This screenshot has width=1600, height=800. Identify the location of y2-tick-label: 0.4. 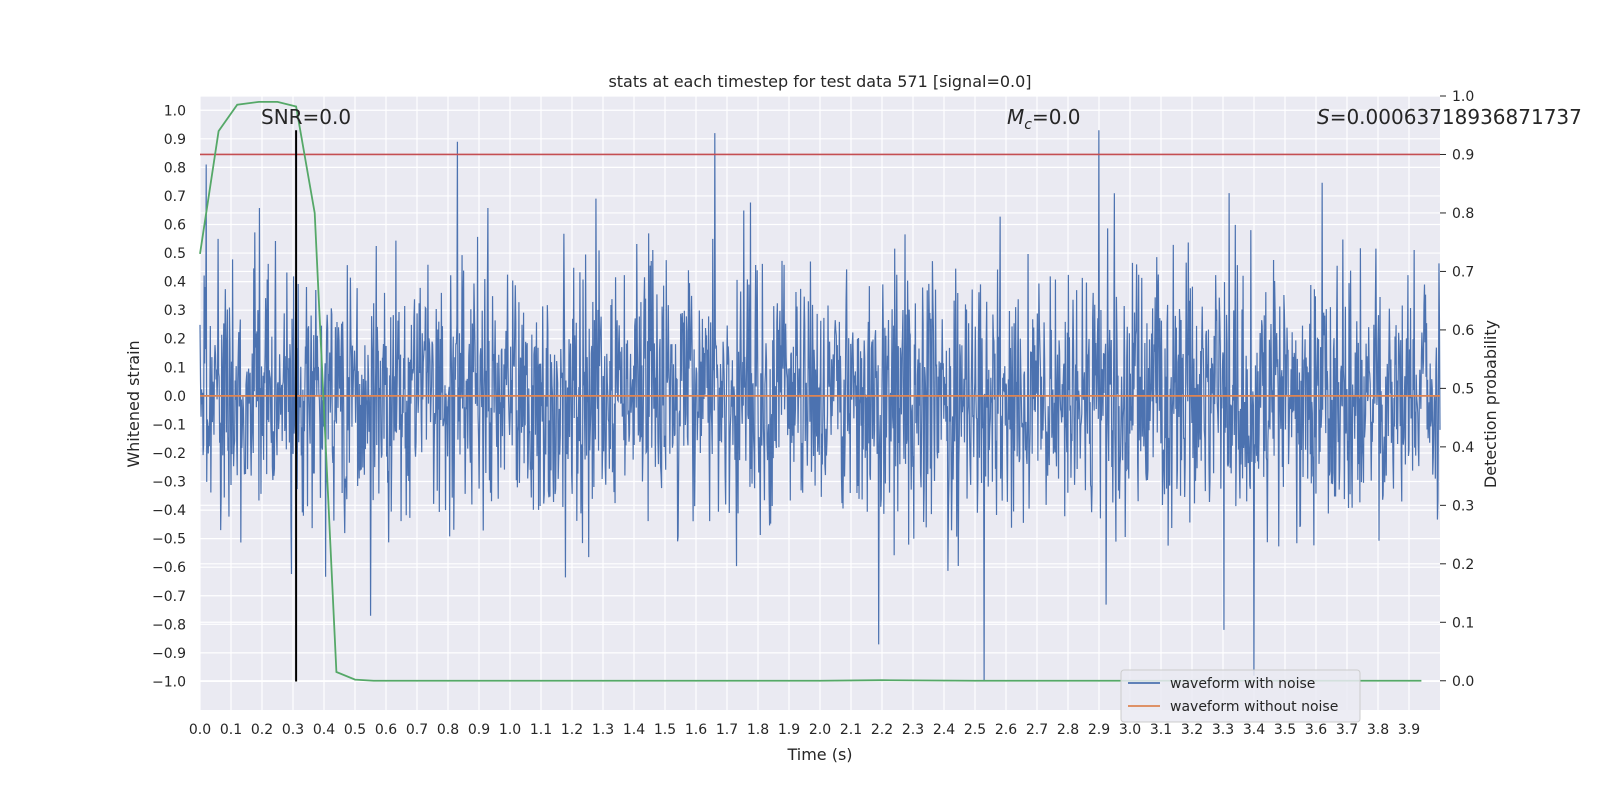
(1463, 448).